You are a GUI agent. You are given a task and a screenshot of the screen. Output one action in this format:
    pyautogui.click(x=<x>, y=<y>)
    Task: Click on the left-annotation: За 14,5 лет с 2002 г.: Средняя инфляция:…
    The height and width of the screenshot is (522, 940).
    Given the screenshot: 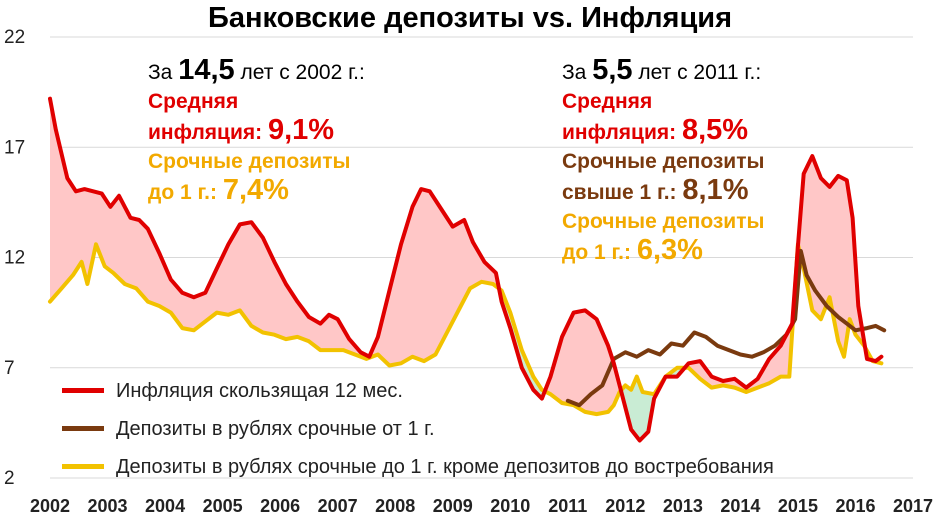 What is the action you would take?
    pyautogui.click(x=256, y=131)
    